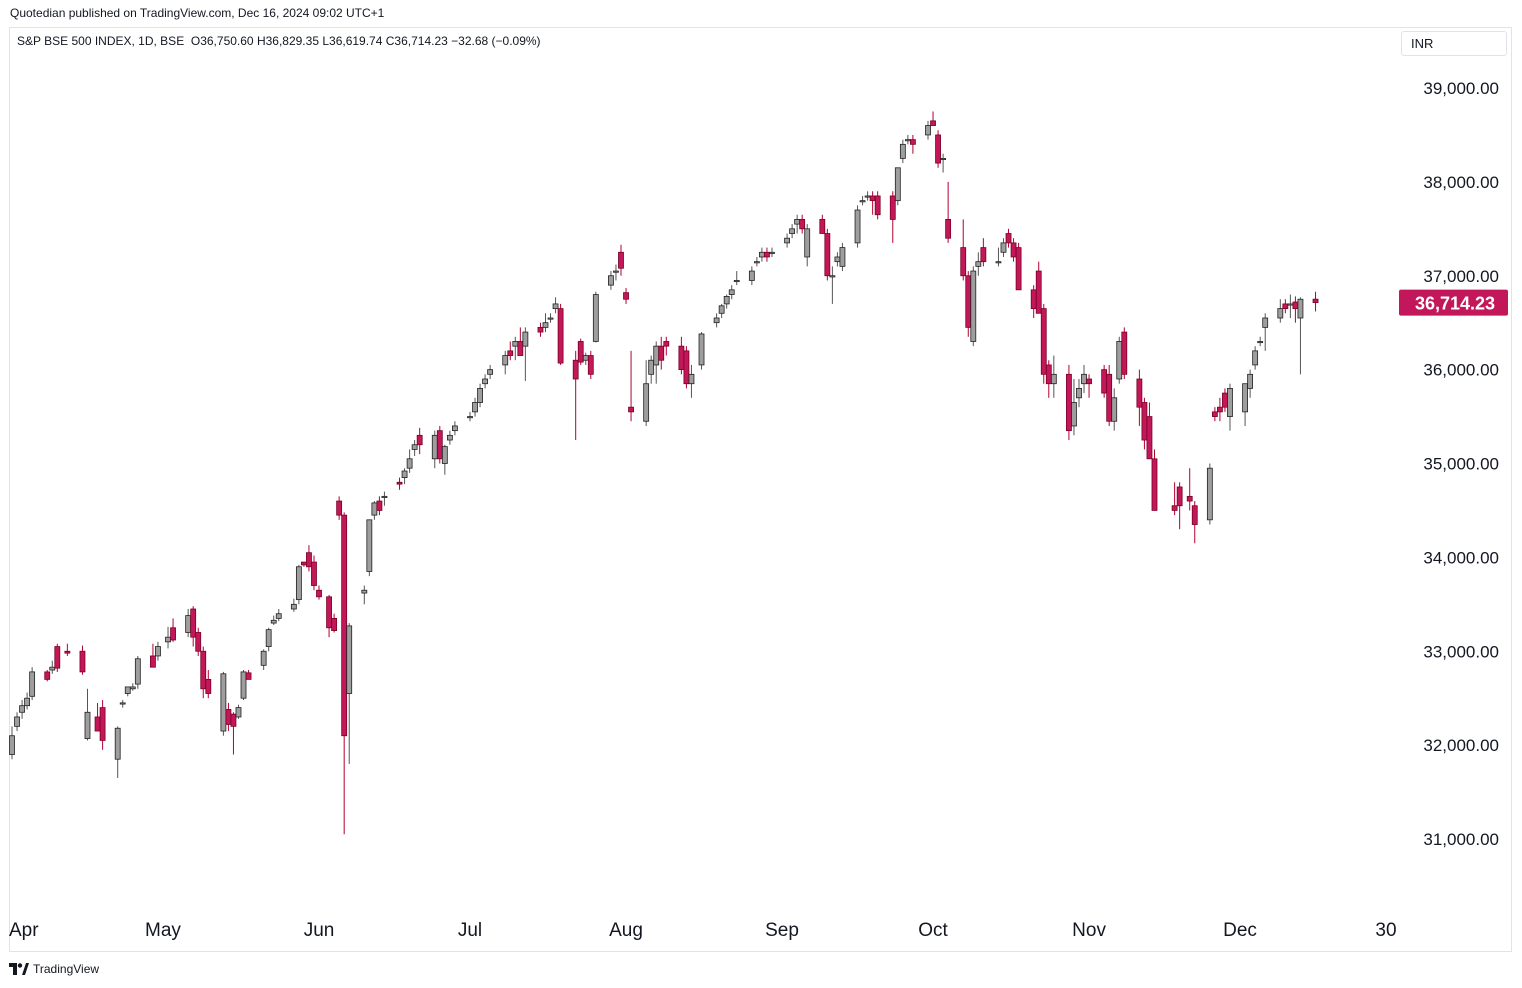  What do you see at coordinates (626, 930) in the screenshot?
I see `x-tick-label: Aug` at bounding box center [626, 930].